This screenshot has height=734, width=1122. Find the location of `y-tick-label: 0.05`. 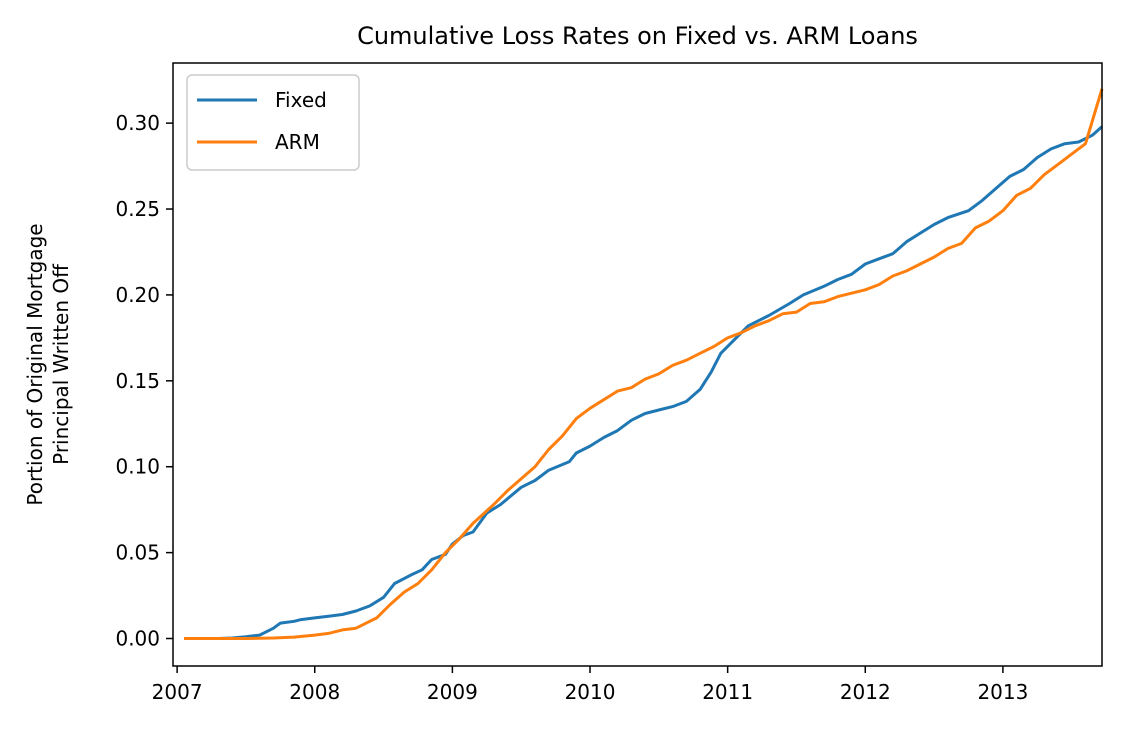

y-tick-label: 0.05 is located at coordinates (137, 553).